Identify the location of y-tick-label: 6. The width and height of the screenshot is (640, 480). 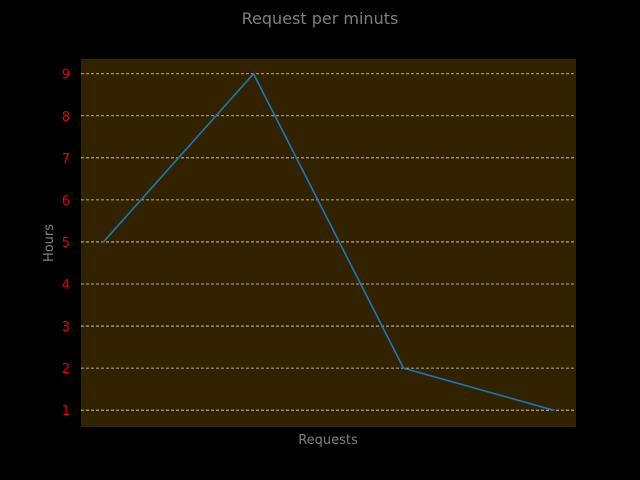
(66, 201).